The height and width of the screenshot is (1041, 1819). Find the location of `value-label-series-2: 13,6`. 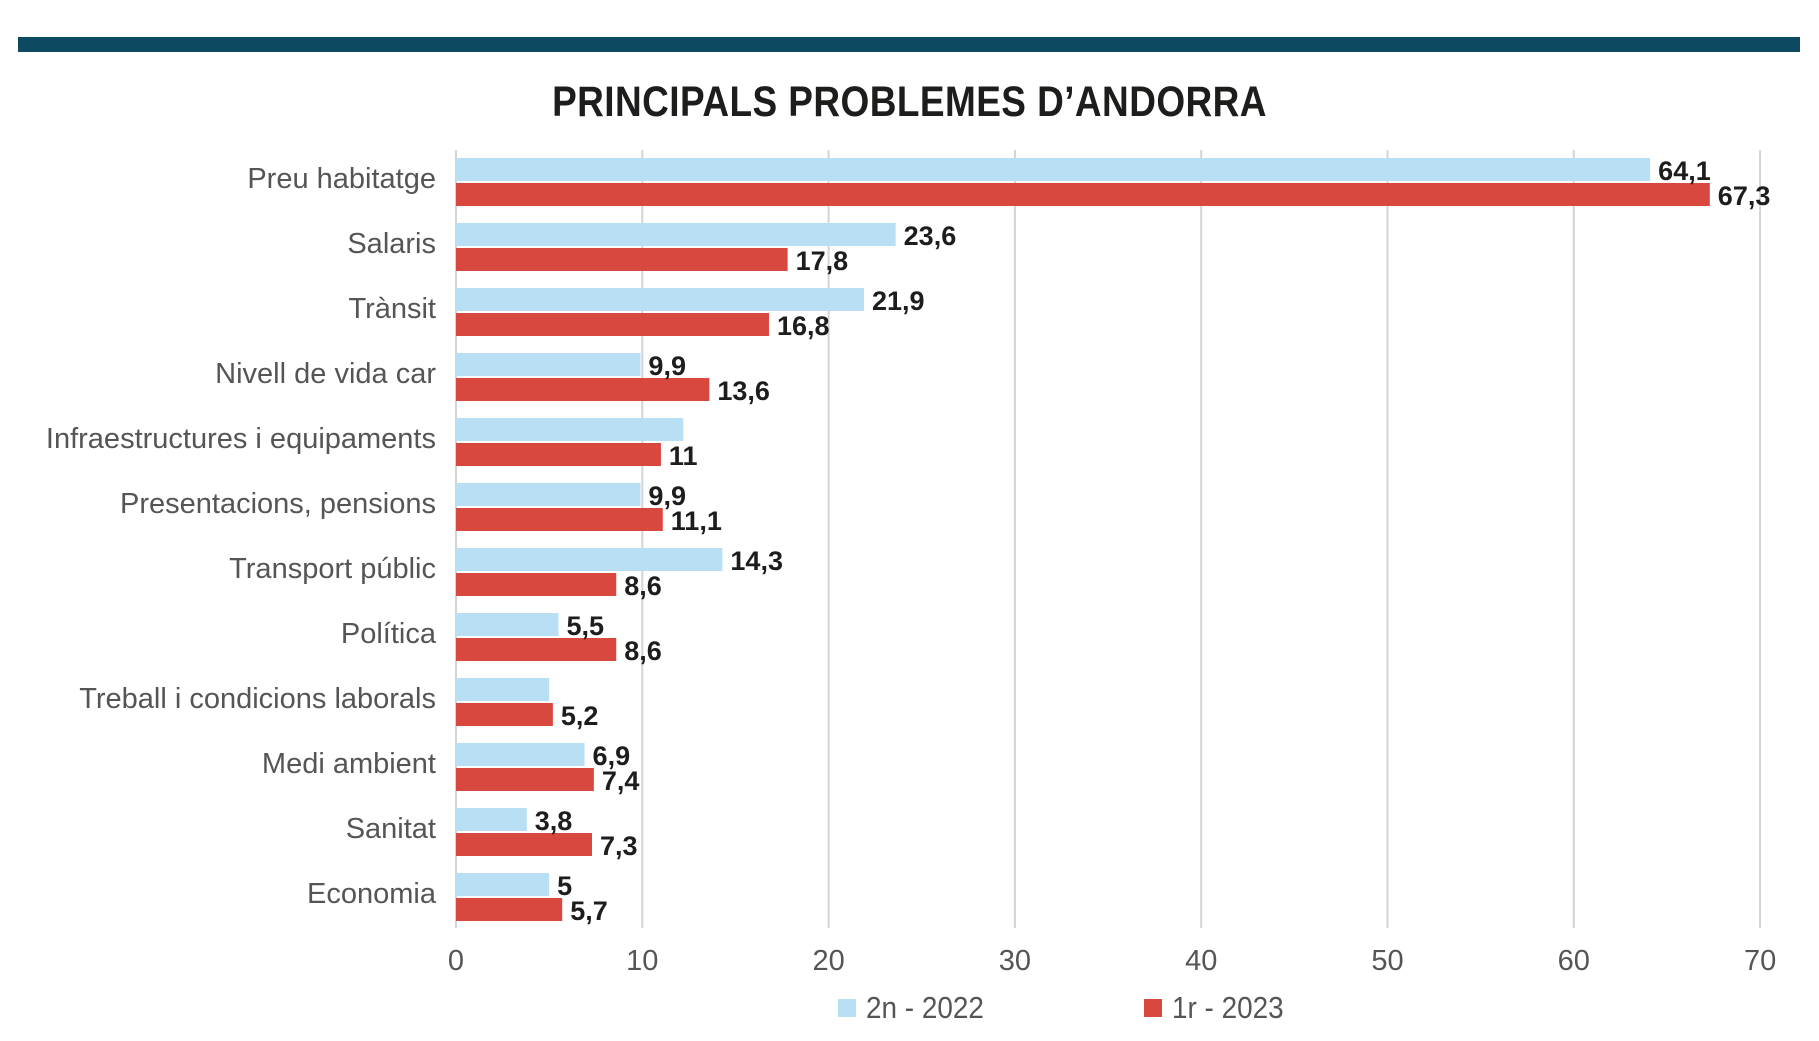

value-label-series-2: 13,6 is located at coordinates (743, 391).